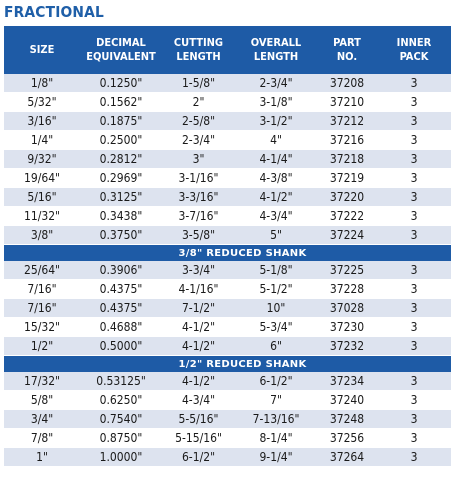  I want to click on cell-size: 9/32", so click(42, 159).